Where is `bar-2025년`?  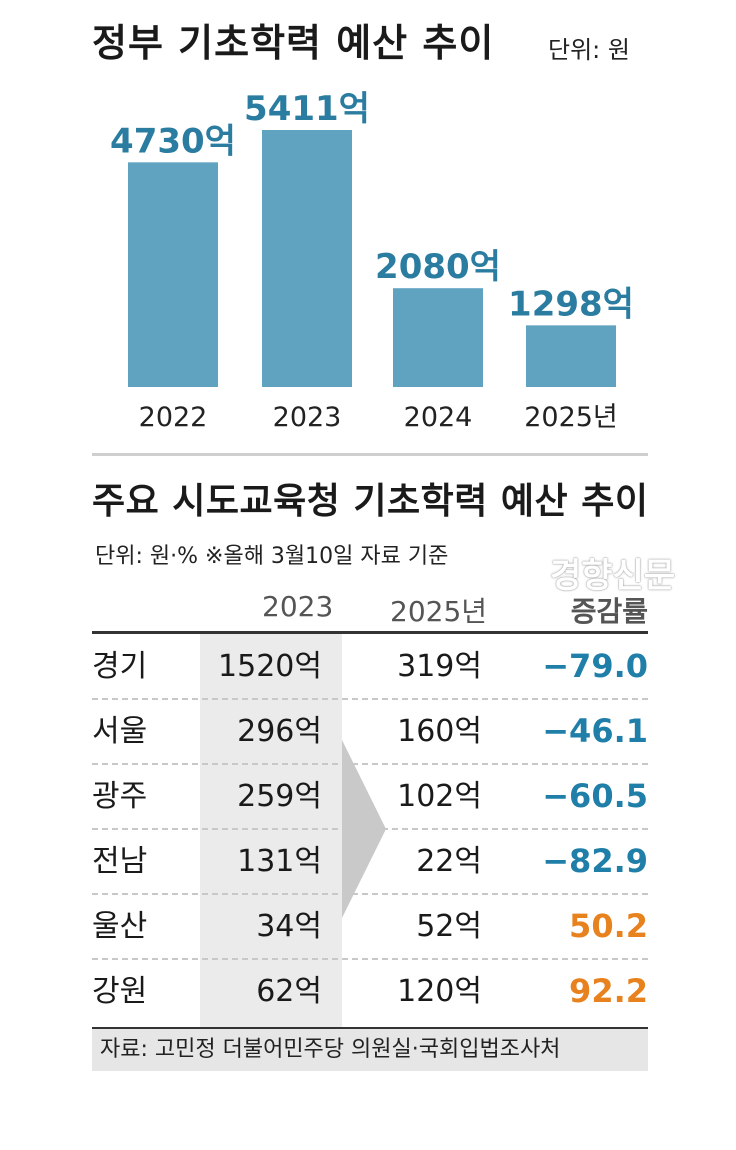
bar-2025년 is located at coordinates (571, 356).